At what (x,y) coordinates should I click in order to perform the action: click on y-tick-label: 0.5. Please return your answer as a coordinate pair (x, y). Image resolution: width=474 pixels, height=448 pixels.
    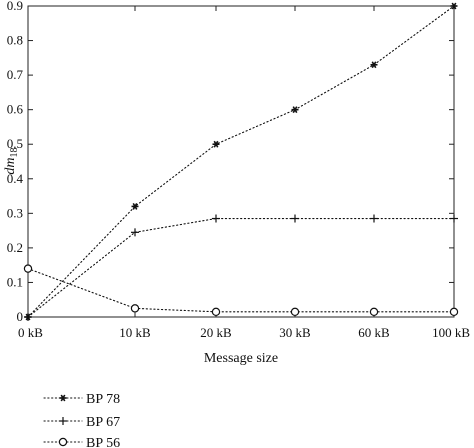
    Looking at the image, I should click on (15, 143).